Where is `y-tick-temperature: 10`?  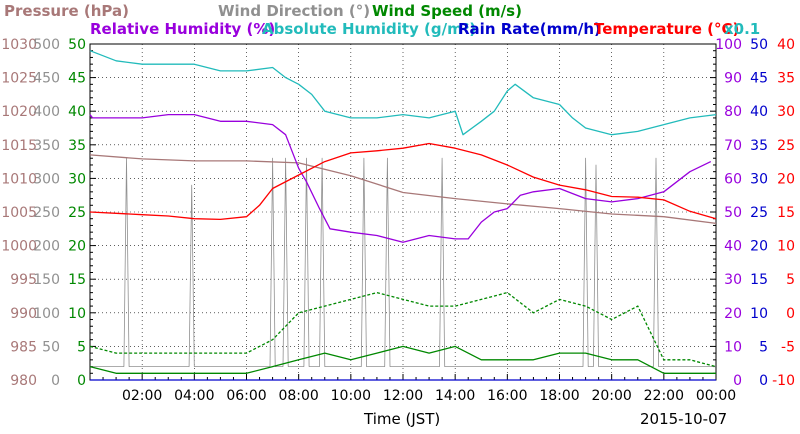
y-tick-temperature: 10 is located at coordinates (786, 247).